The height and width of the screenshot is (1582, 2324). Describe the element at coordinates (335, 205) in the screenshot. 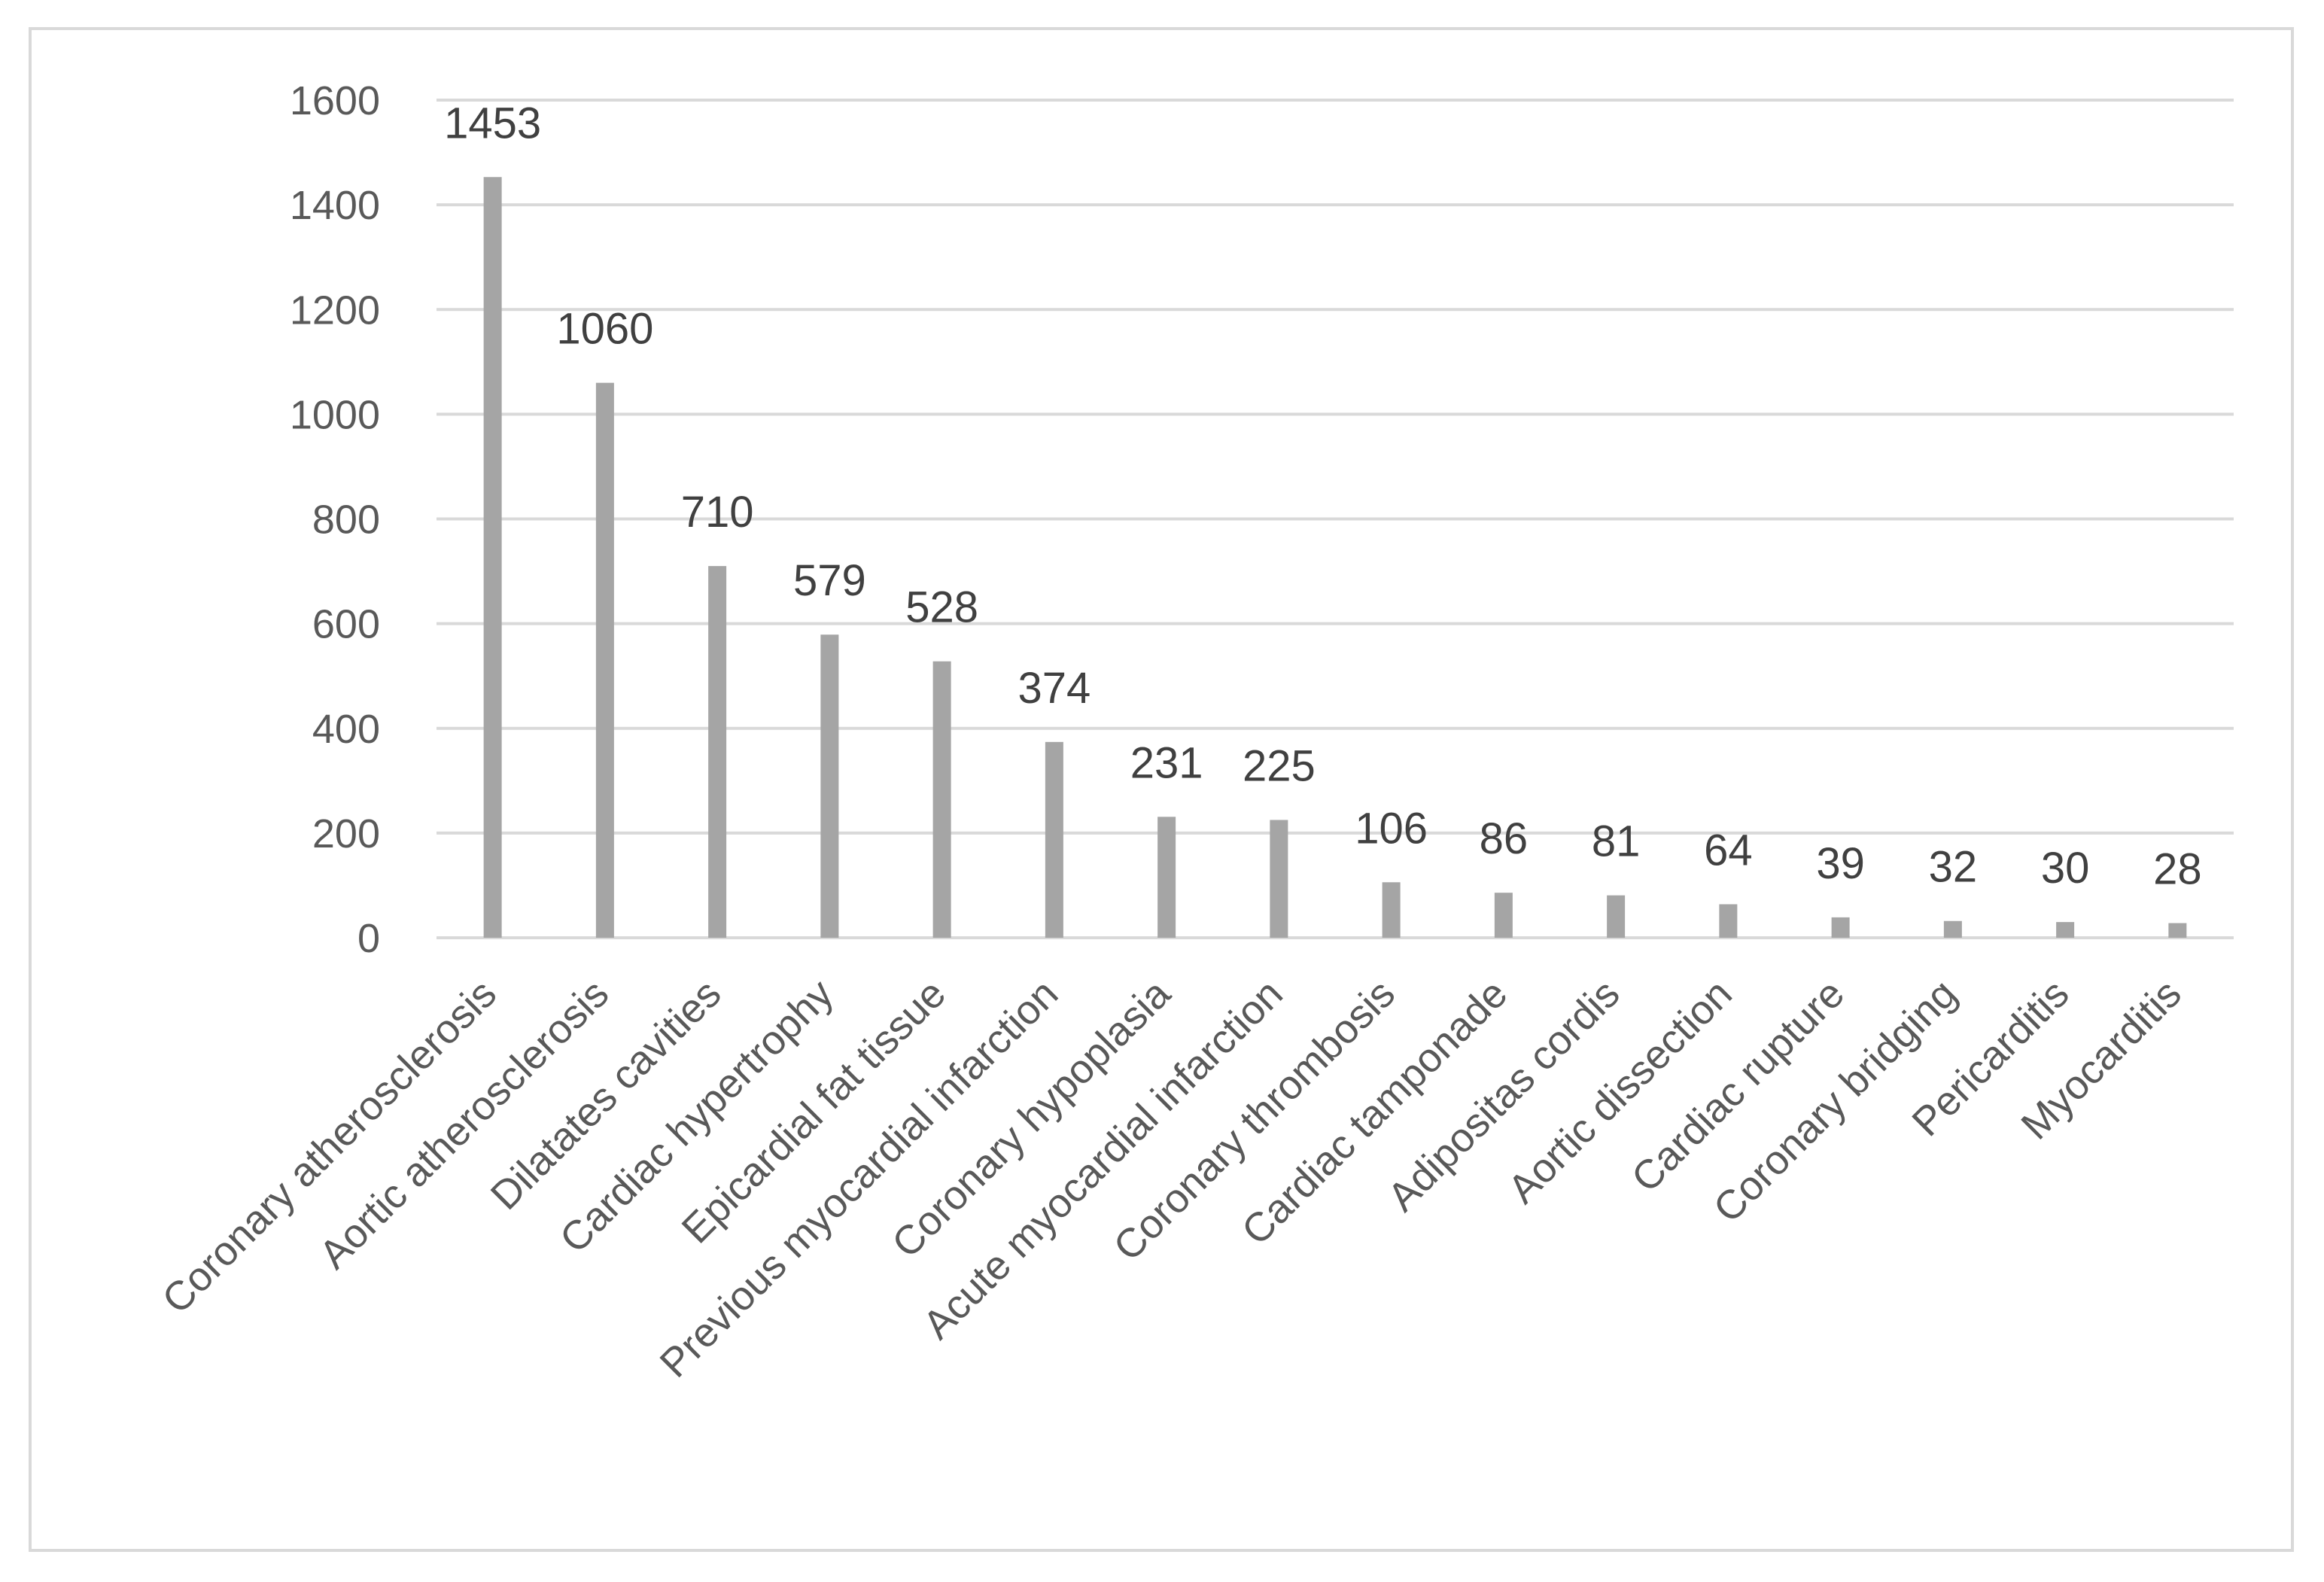

I see `y-tick-label: 1400` at that location.